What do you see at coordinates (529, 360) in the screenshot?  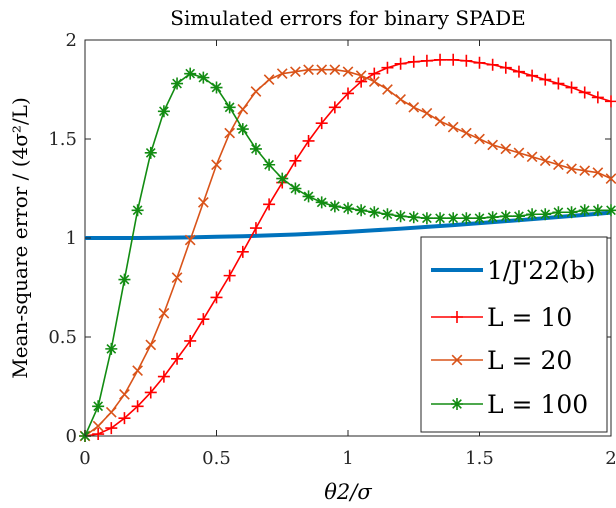 I see `legend-label: L = 20` at bounding box center [529, 360].